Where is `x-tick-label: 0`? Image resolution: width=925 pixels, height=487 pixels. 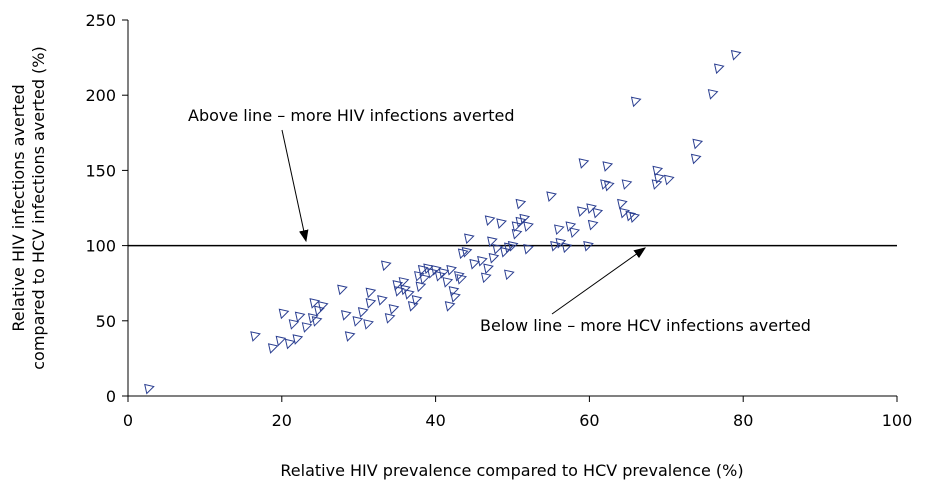 x-tick-label: 0 is located at coordinates (128, 420).